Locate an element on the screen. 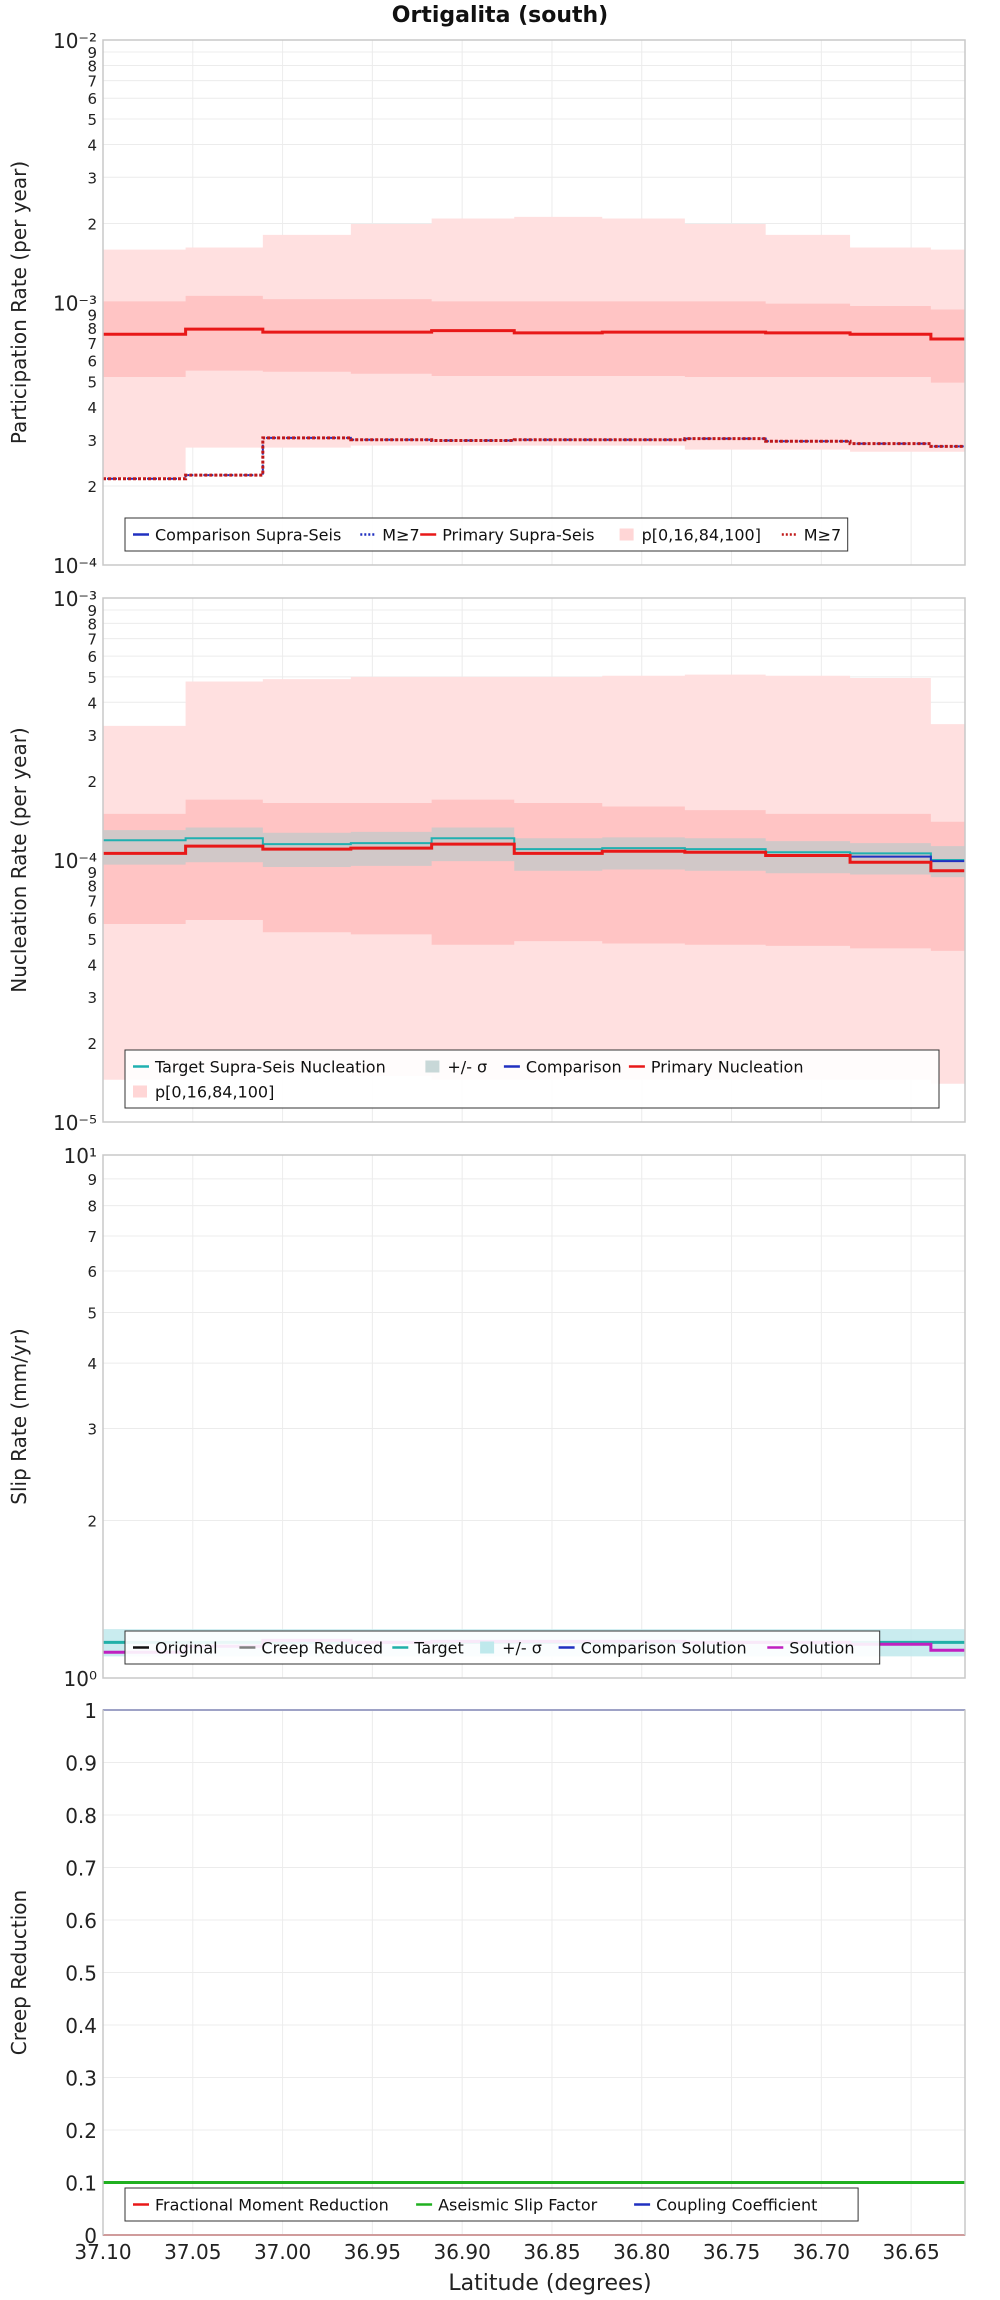 The image size is (1000, 2300). legend-box is located at coordinates (491, 2204).